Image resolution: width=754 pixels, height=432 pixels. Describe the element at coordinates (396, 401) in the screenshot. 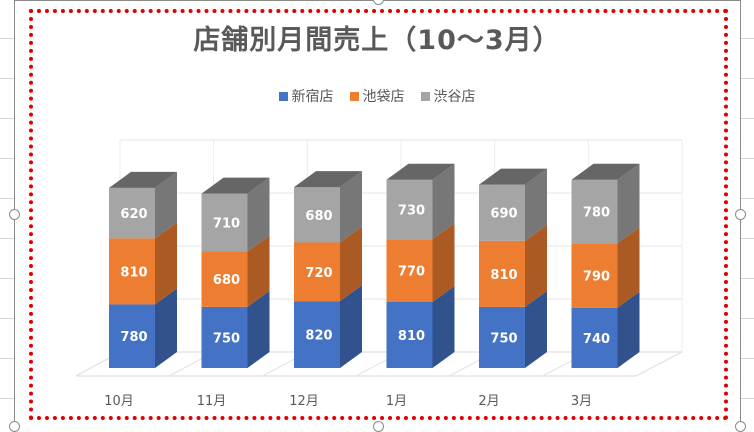

I see `x-tick-label: 1月` at that location.